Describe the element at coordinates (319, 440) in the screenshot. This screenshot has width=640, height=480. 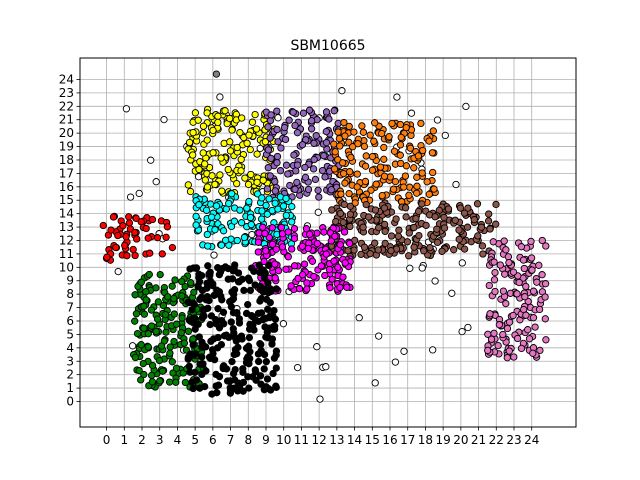
I see `x-tick-label: 12` at that location.